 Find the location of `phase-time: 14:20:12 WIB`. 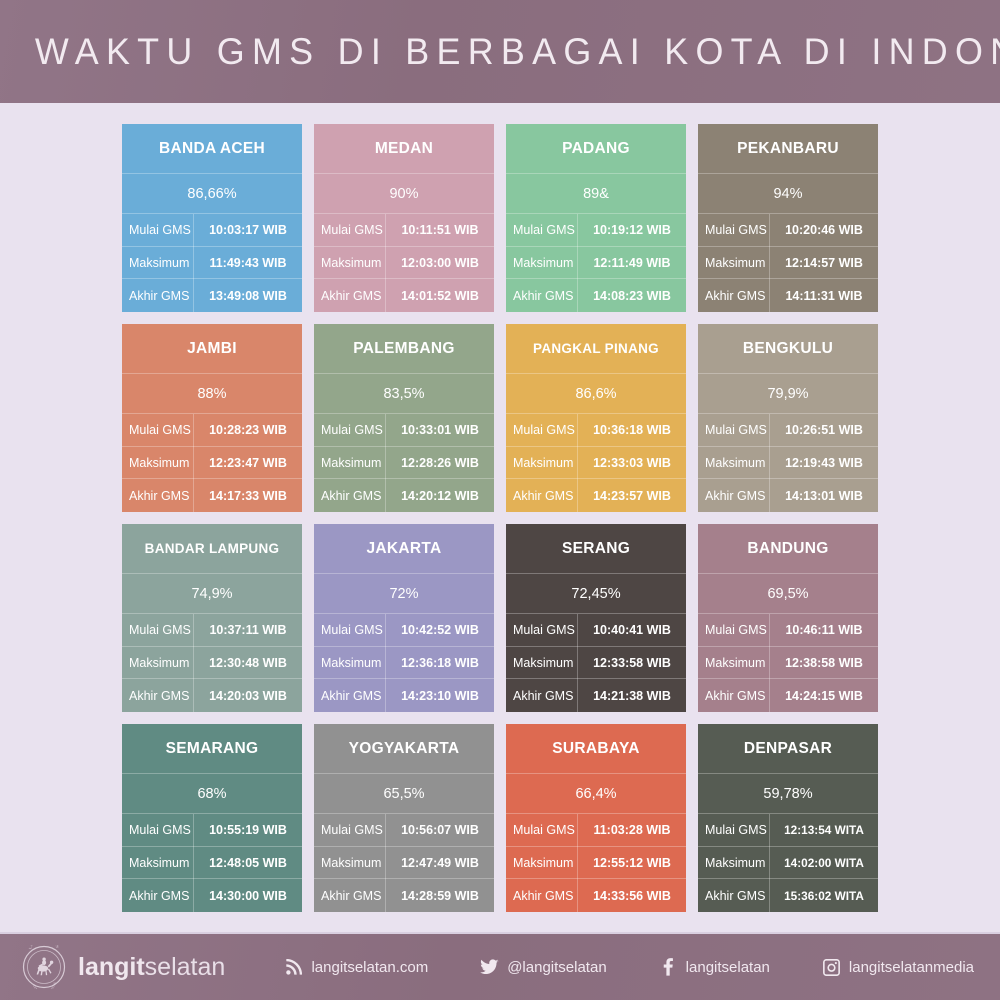

phase-time: 14:20:12 WIB is located at coordinates (440, 495).